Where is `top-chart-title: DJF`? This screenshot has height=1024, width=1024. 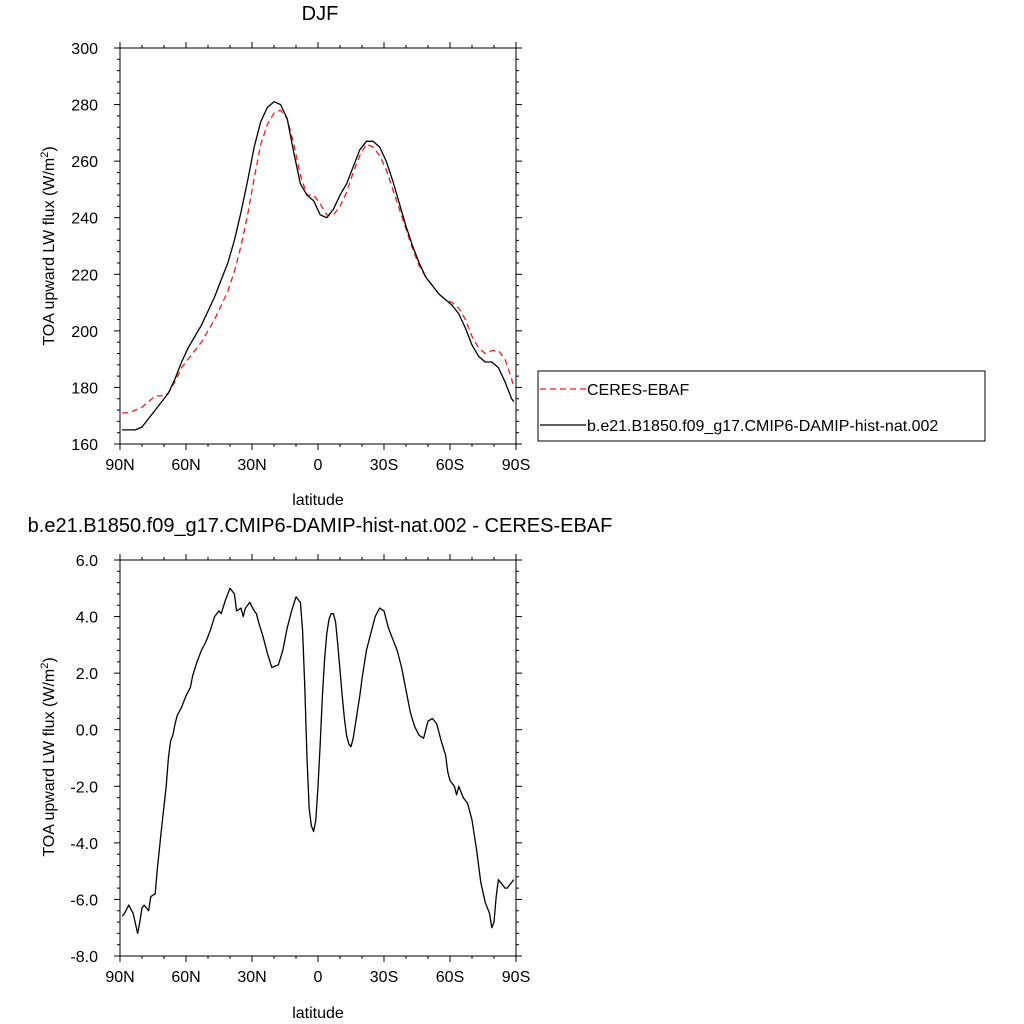 top-chart-title: DJF is located at coordinates (320, 14).